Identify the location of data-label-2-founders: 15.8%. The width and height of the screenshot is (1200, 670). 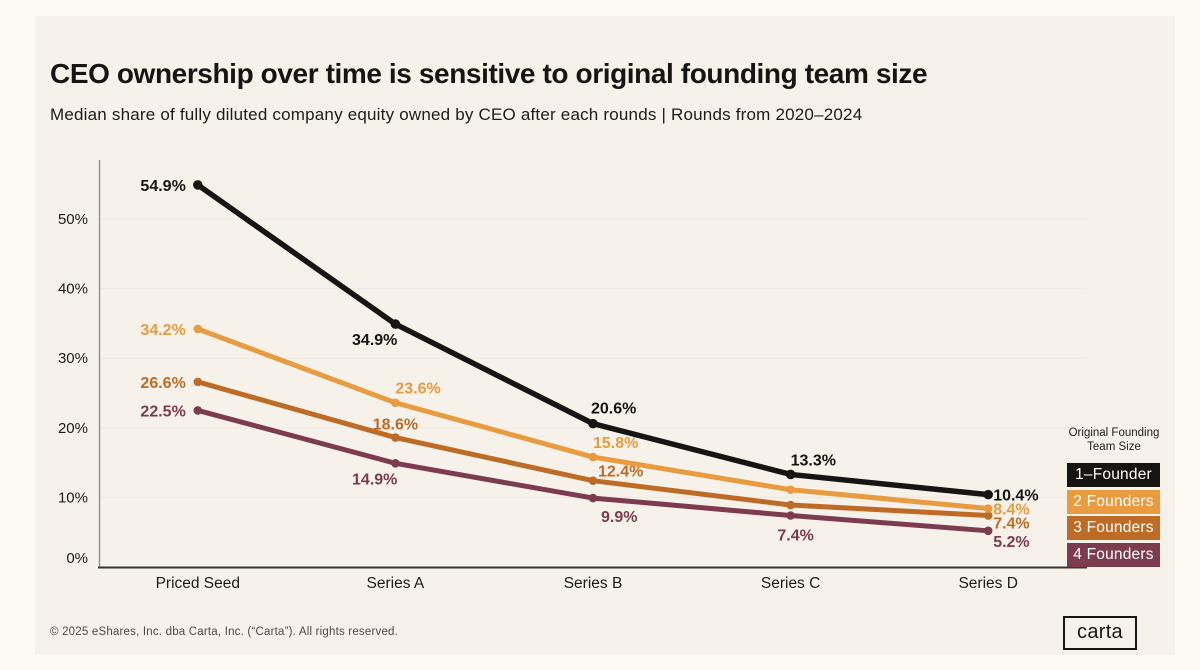
(615, 443).